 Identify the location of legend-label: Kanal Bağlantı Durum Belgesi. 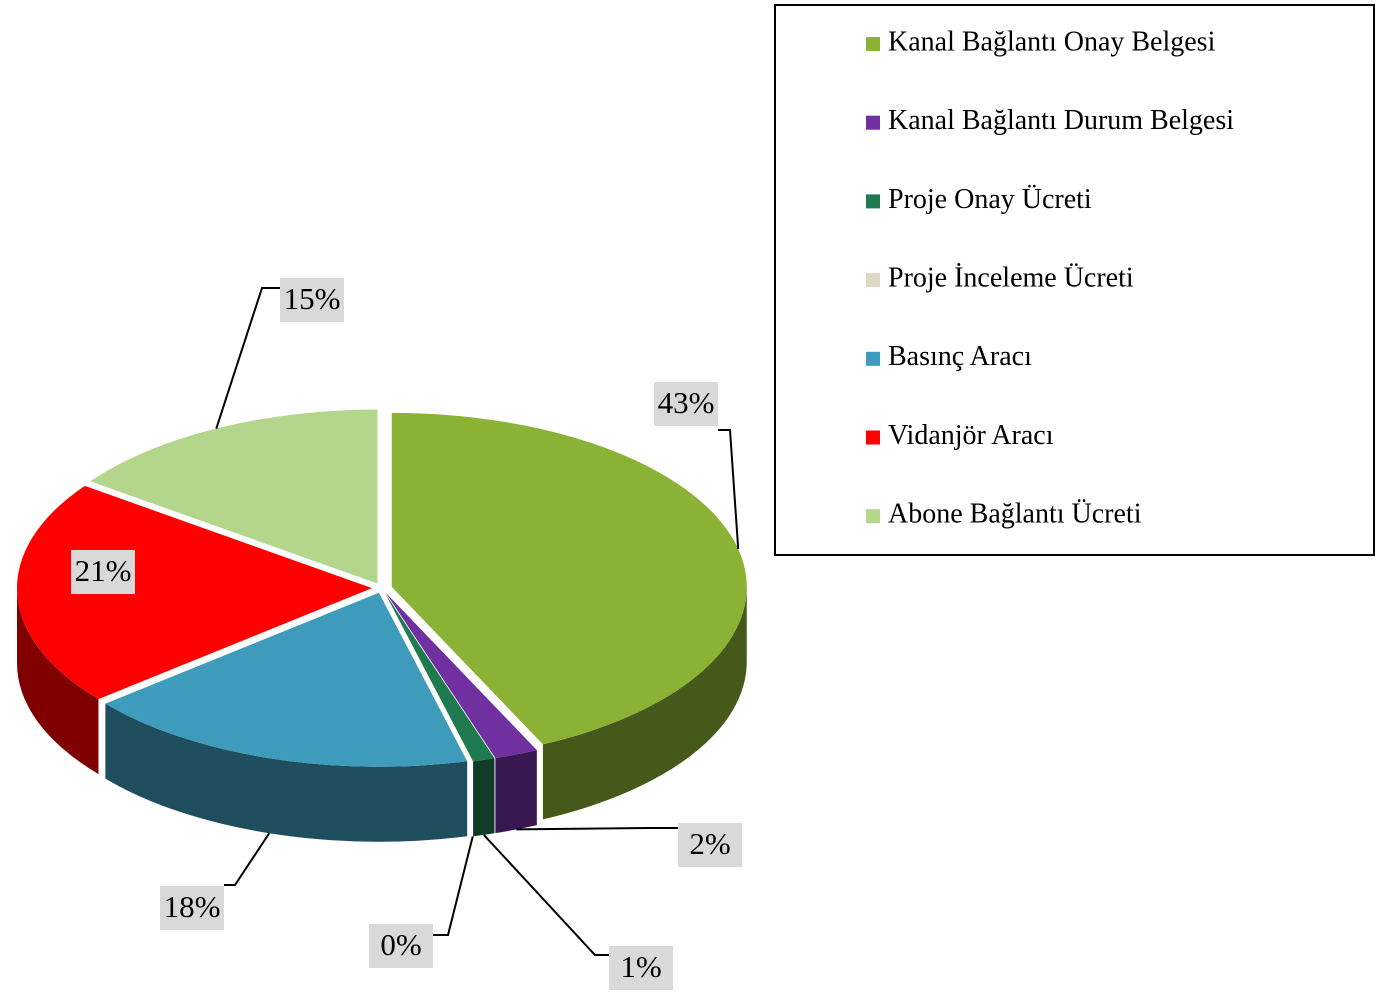
(1061, 120).